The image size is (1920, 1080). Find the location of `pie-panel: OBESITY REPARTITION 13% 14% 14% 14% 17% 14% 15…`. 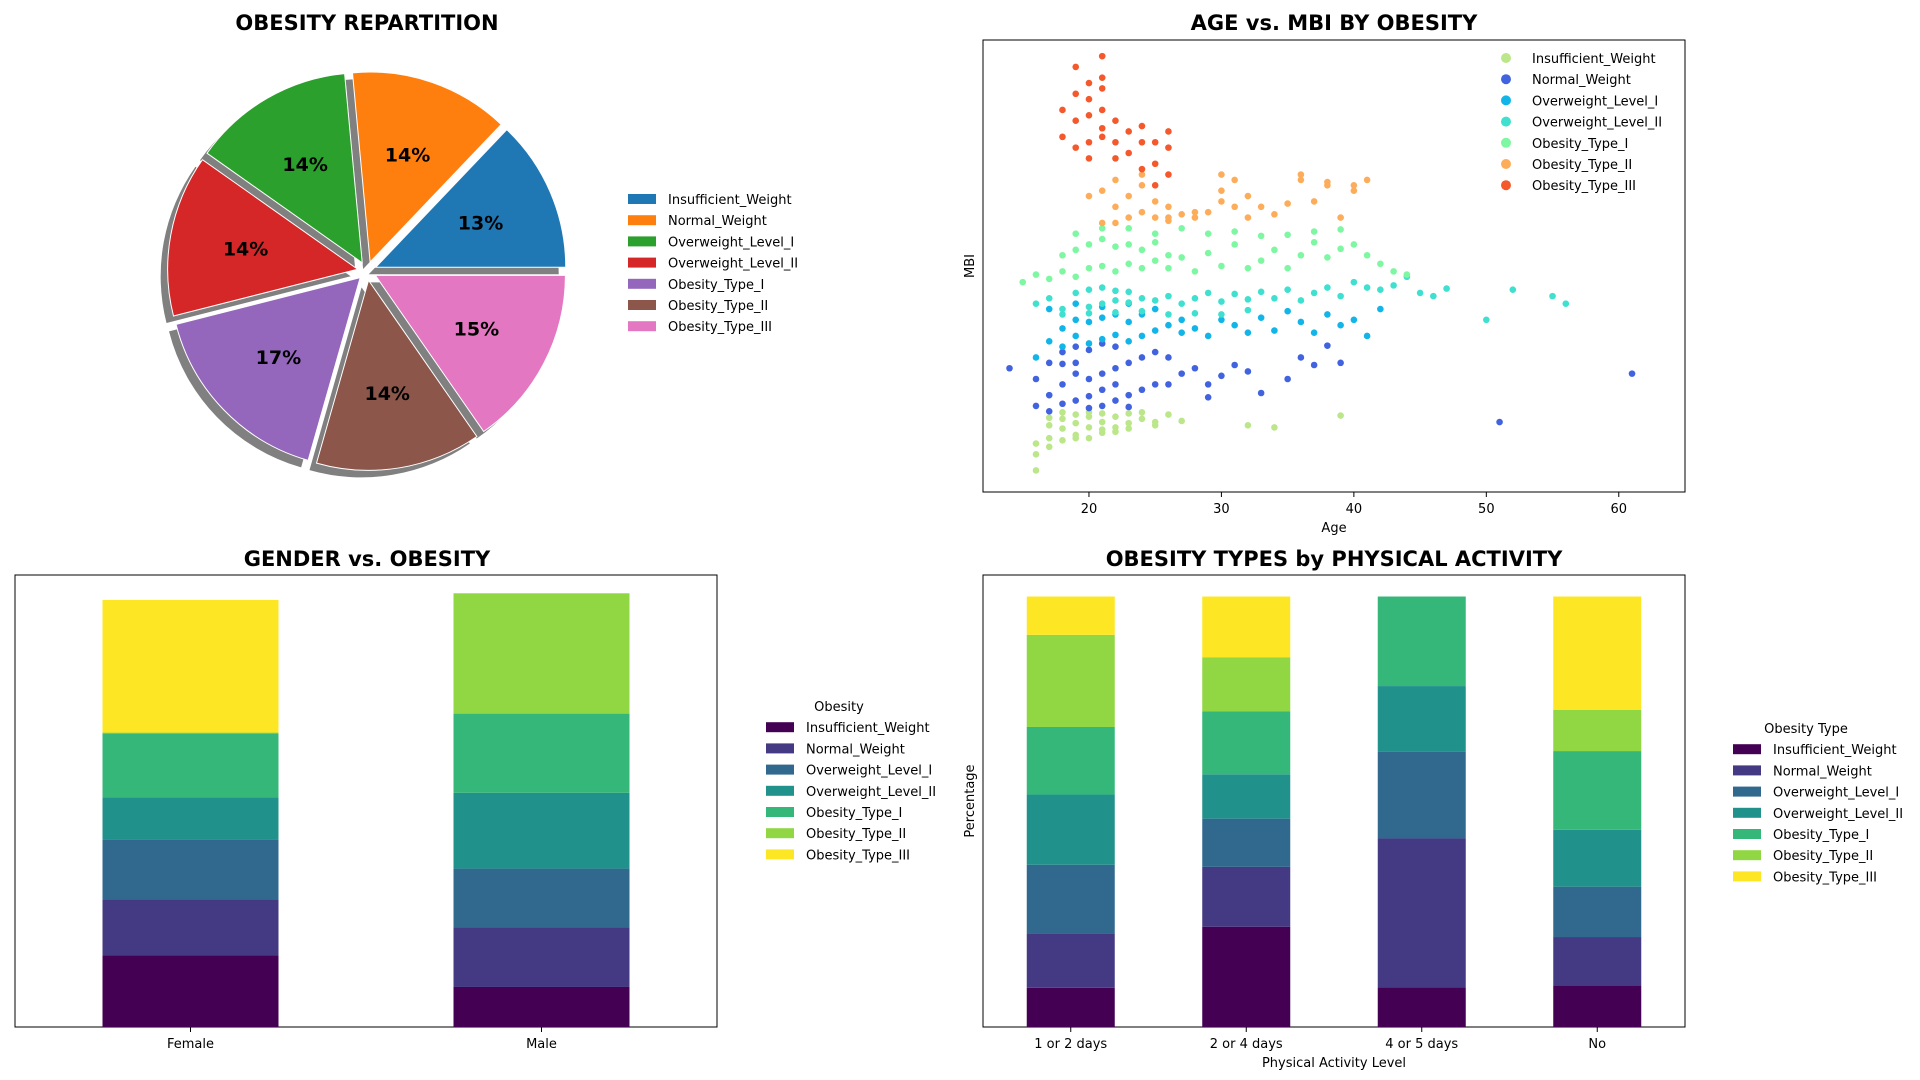

pie-panel: OBESITY REPARTITION 13% 14% 14% 14% 17% 14% 15… is located at coordinates (479, 244).